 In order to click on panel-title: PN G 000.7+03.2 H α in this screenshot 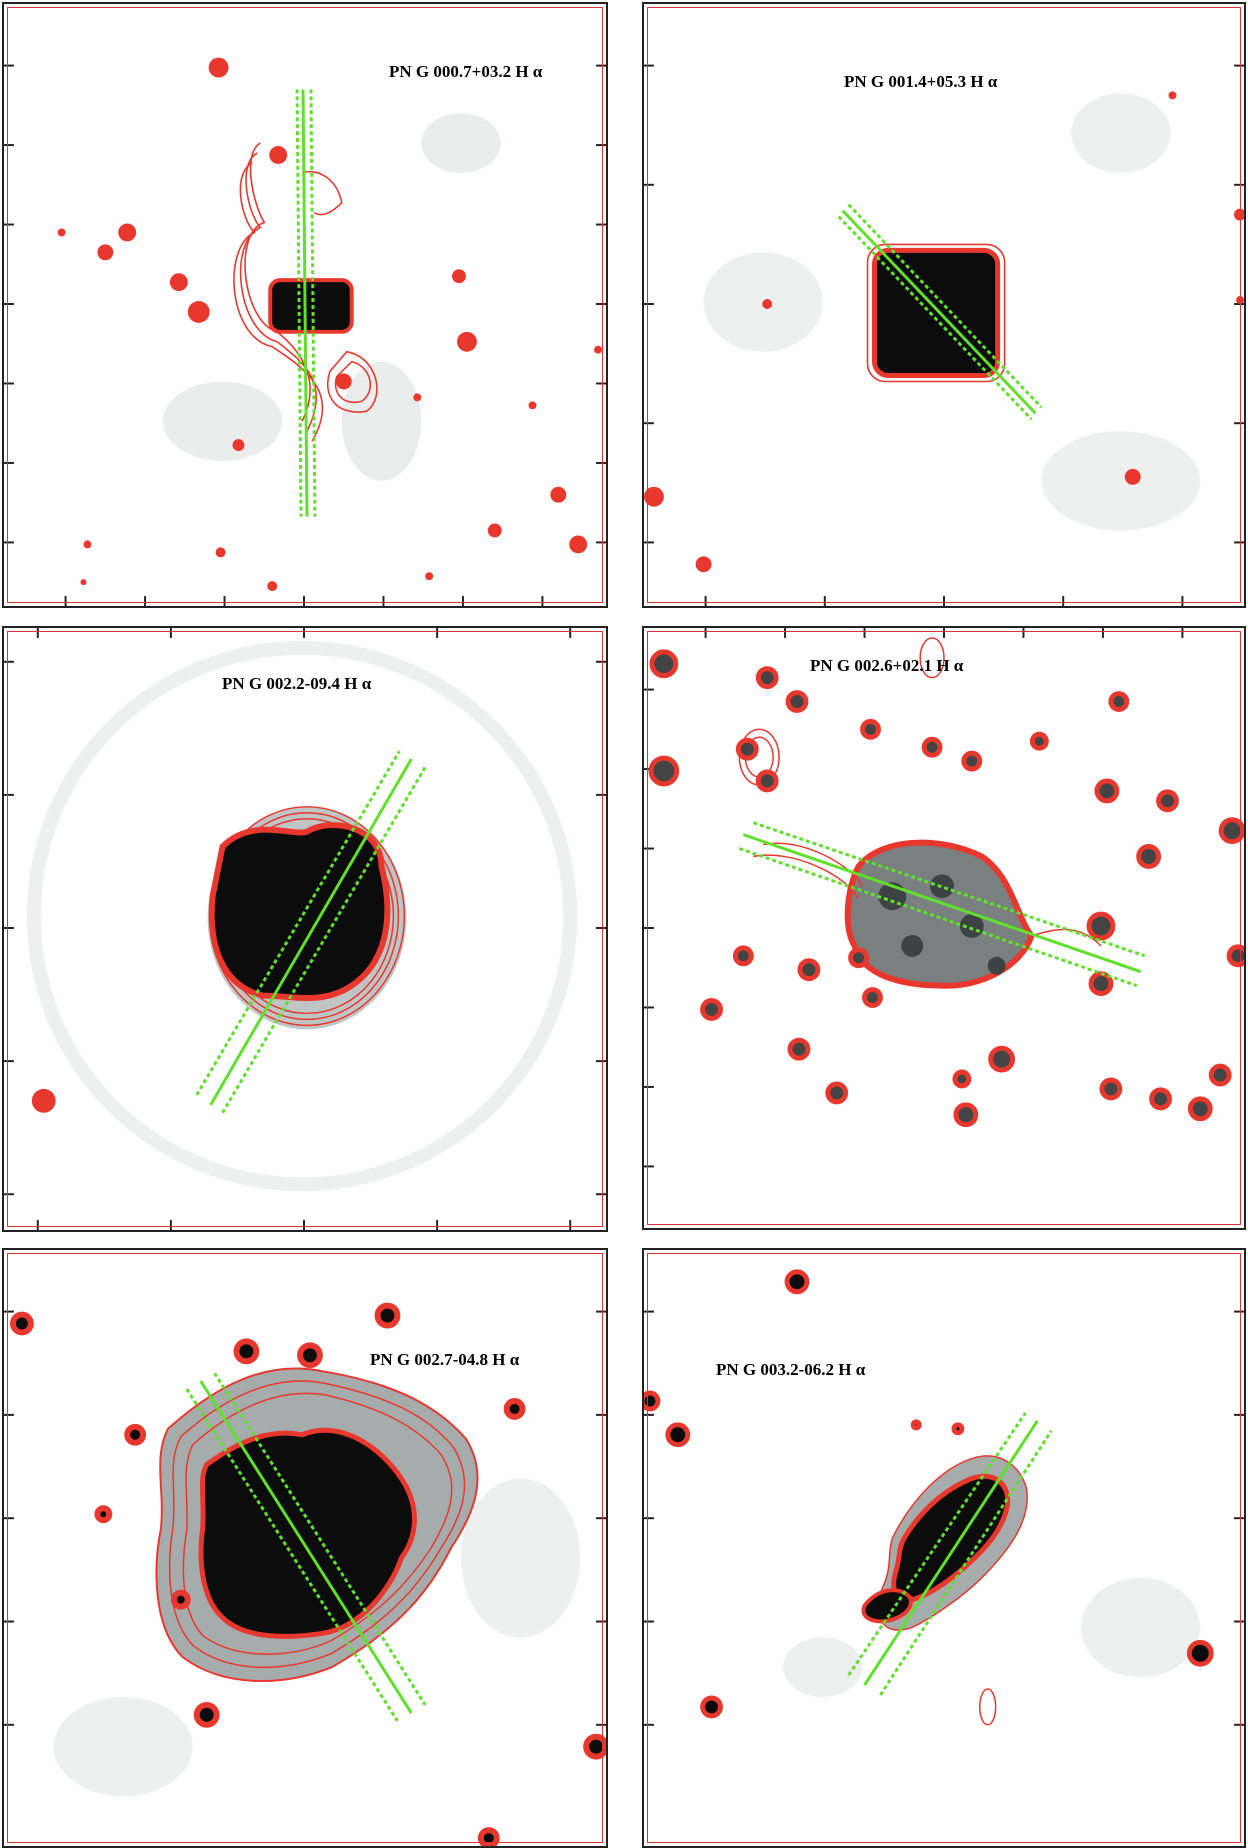, I will do `click(466, 71)`.